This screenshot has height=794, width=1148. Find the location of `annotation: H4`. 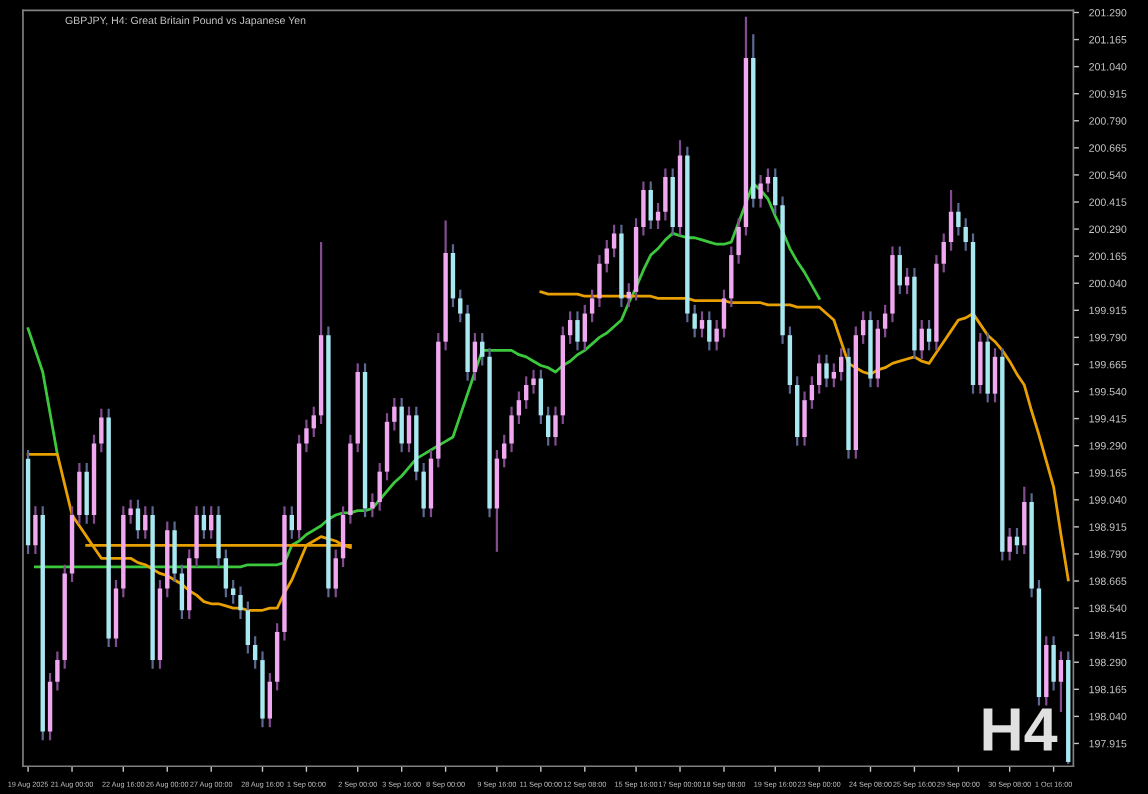

annotation: H4 is located at coordinates (1020, 729).